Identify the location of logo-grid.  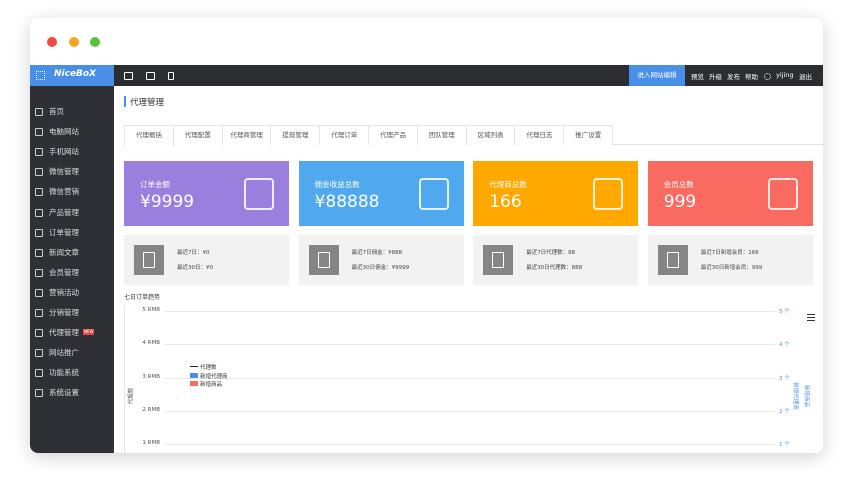
(40, 75).